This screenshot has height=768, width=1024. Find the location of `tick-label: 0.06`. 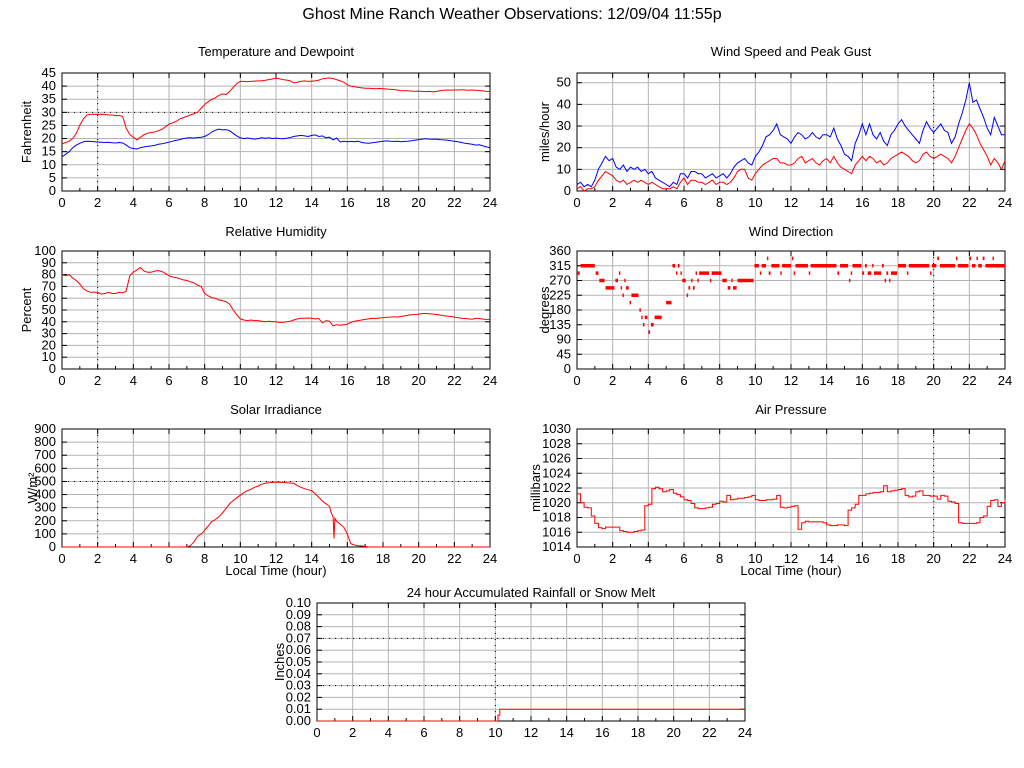

tick-label: 0.06 is located at coordinates (298, 649).